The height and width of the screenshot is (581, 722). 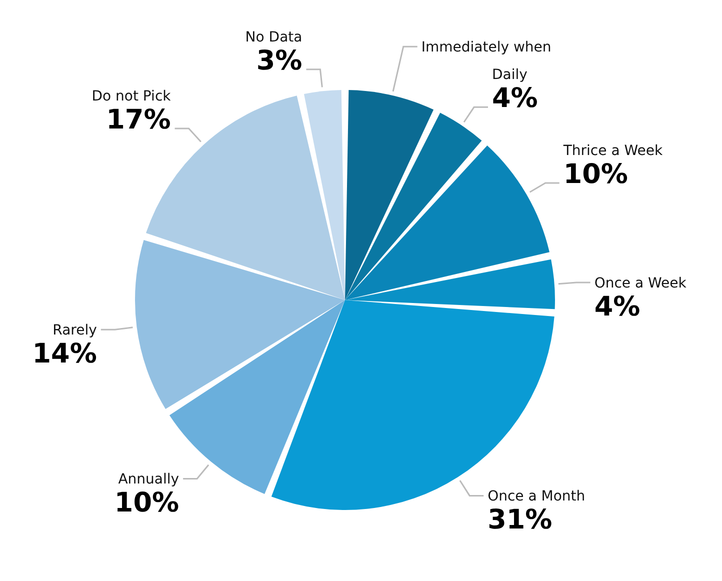 What do you see at coordinates (641, 283) in the screenshot?
I see `slice-label: Once a Week` at bounding box center [641, 283].